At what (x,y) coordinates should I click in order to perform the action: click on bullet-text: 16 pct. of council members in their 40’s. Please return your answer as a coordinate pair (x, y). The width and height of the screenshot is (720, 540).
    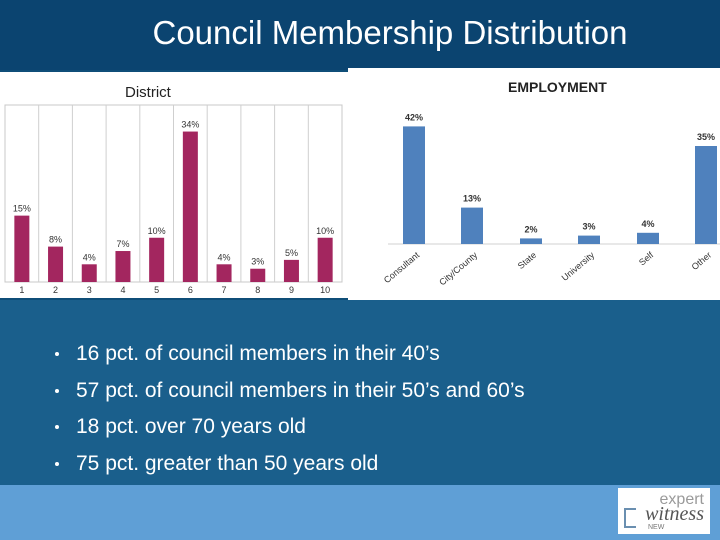
    Looking at the image, I should click on (258, 353).